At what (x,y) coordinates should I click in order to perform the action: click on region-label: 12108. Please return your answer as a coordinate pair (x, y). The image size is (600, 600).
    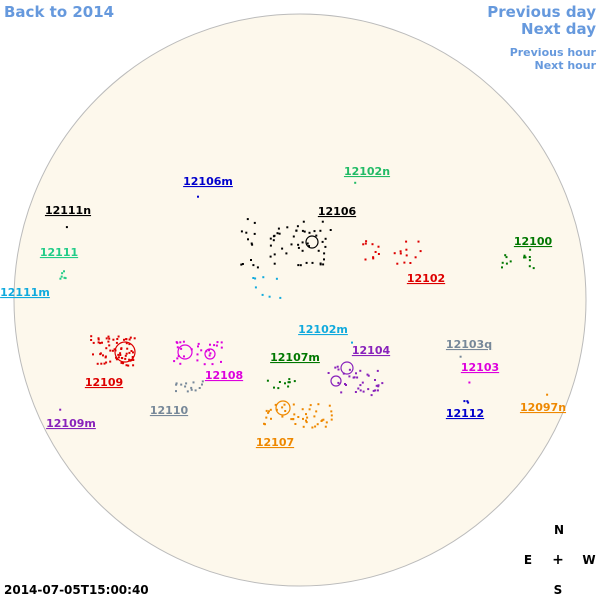
    Looking at the image, I should click on (224, 375).